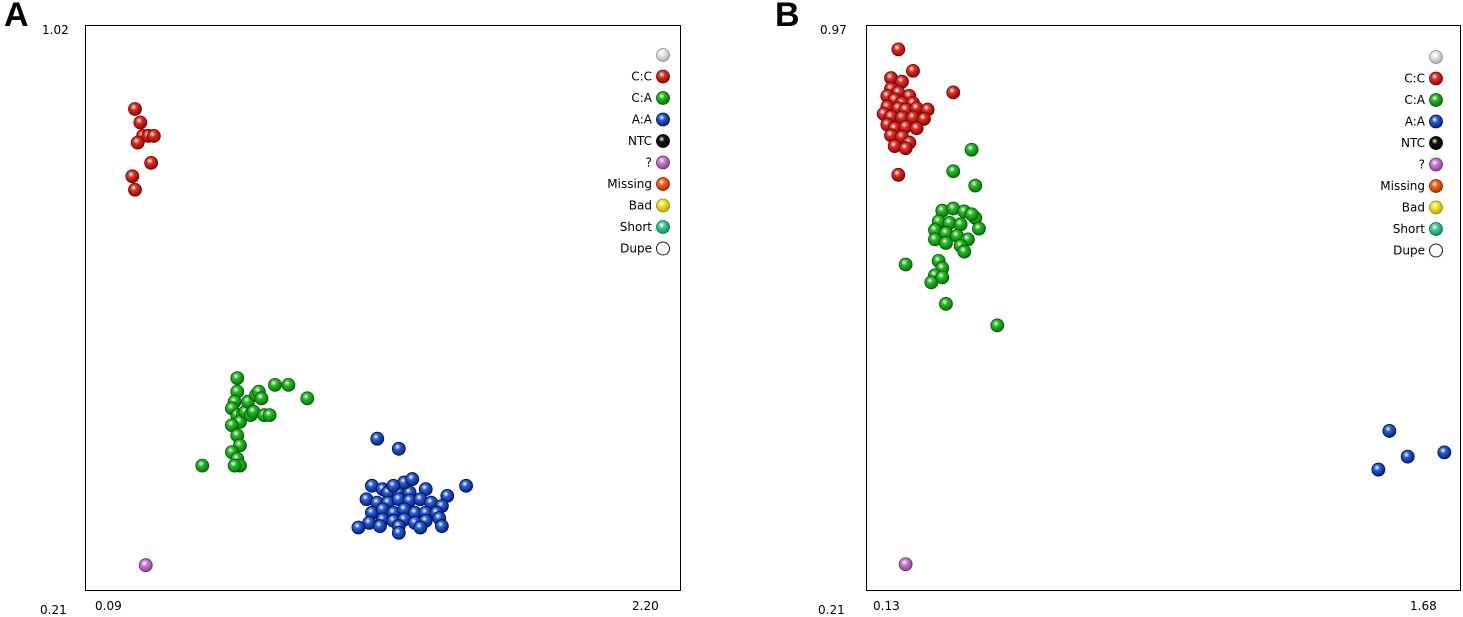 The height and width of the screenshot is (617, 1463). Describe the element at coordinates (1436, 57) in the screenshot. I see `panel-b-legend-marker-blank` at that location.